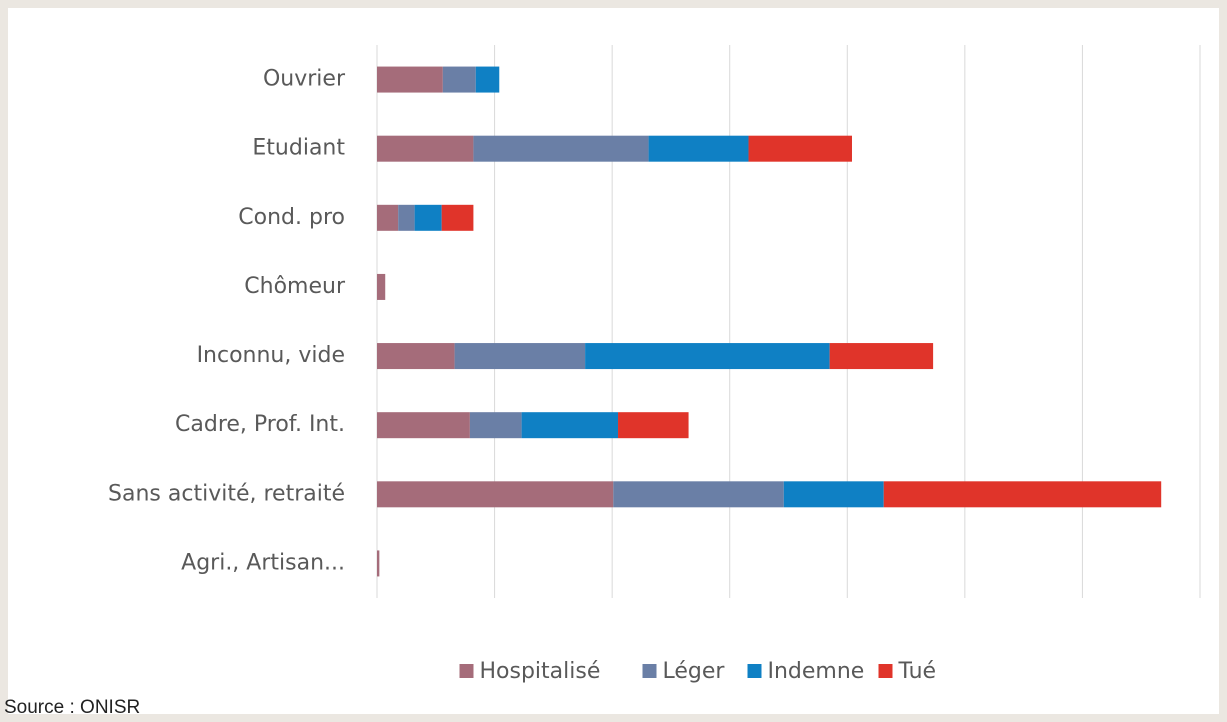  What do you see at coordinates (271, 355) in the screenshot?
I see `y-tick-label: Inconnu, vide` at bounding box center [271, 355].